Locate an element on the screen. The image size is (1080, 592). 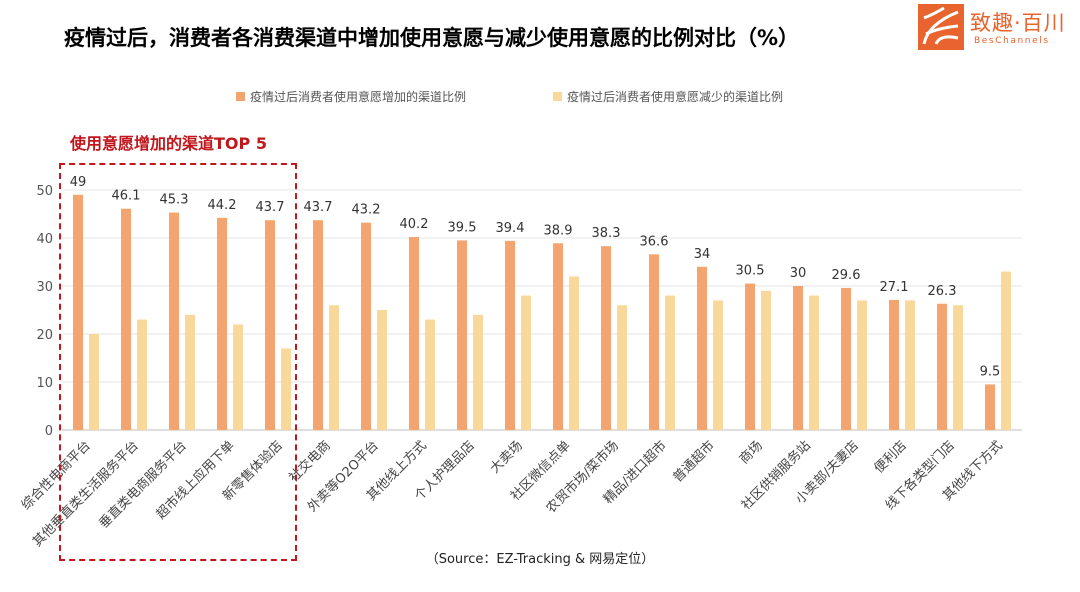
data-label: 45.3 is located at coordinates (174, 200).